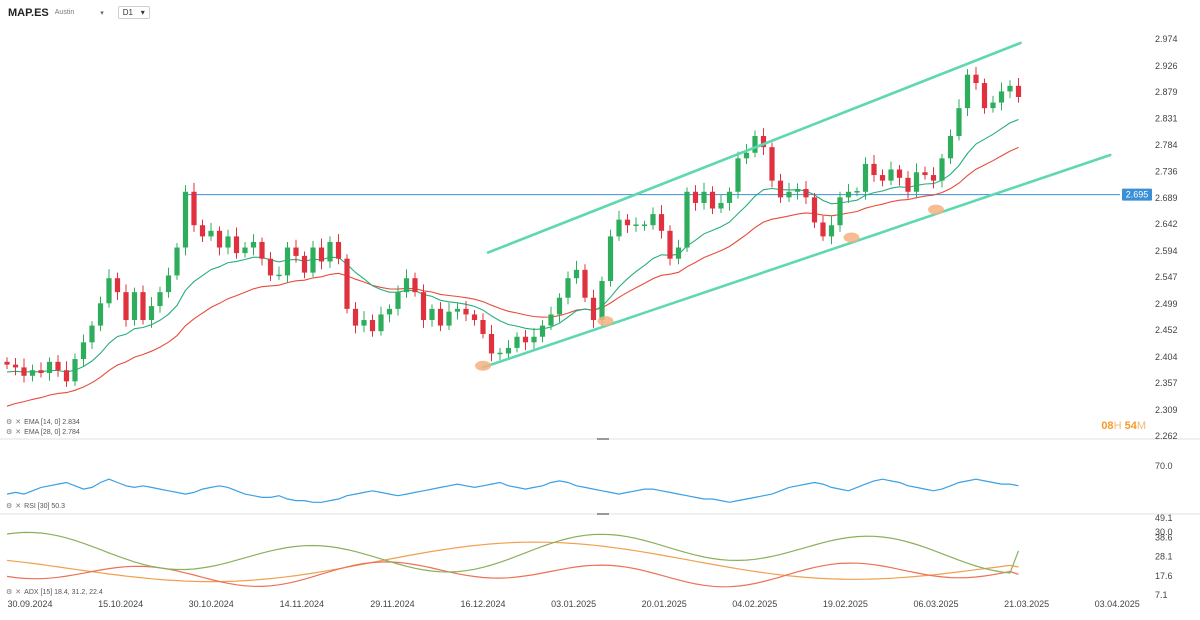 The width and height of the screenshot is (1200, 620). Describe the element at coordinates (1166, 39) in the screenshot. I see `y-tick-label: 2.974` at that location.